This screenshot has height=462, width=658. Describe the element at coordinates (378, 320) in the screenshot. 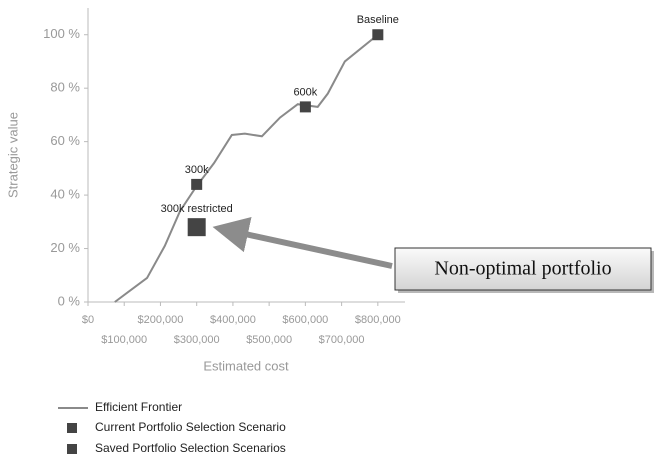

I see `x-tick-label: $800,000` at that location.